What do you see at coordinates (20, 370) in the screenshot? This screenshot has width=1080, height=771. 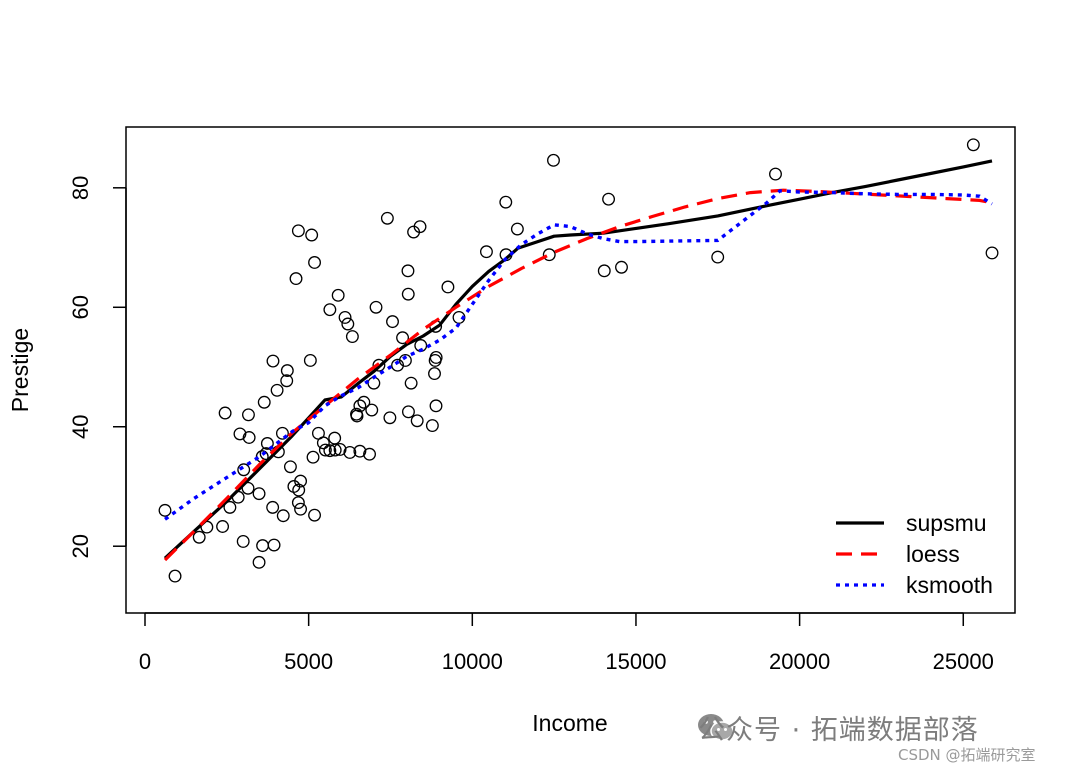 I see `y-axis-title: Prestige` at bounding box center [20, 370].